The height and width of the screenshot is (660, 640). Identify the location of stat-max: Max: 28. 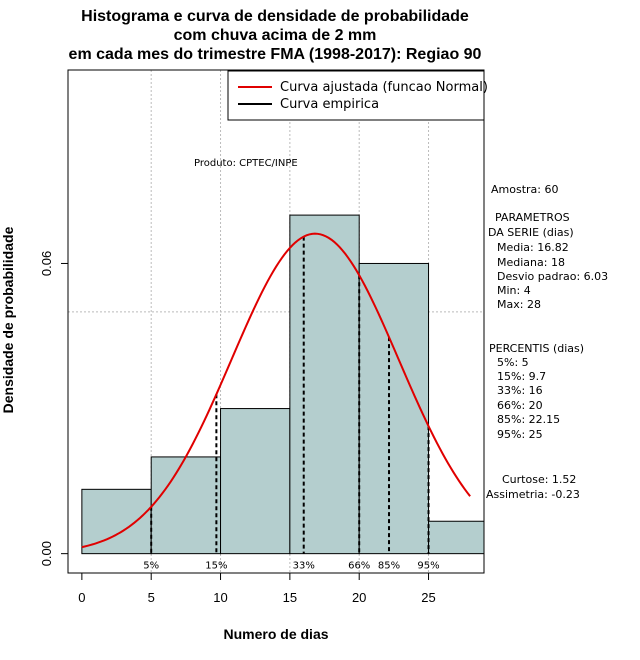
(519, 304).